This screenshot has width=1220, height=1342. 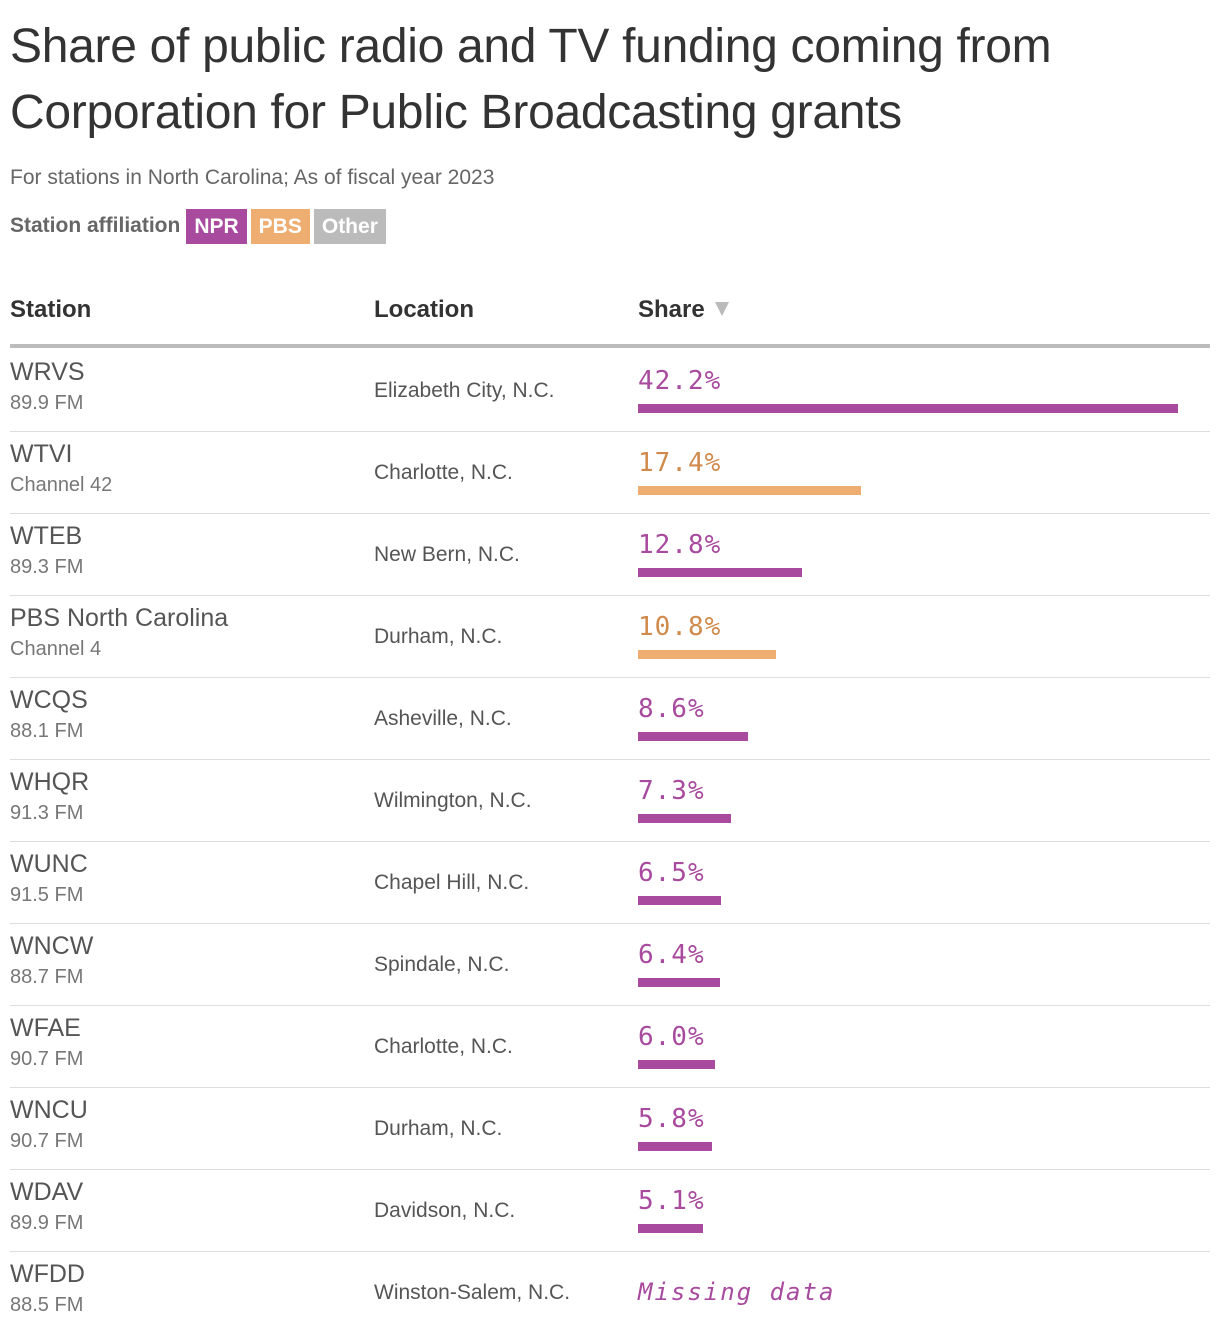 I want to click on table-header: Station Location Share, so click(x=610, y=319).